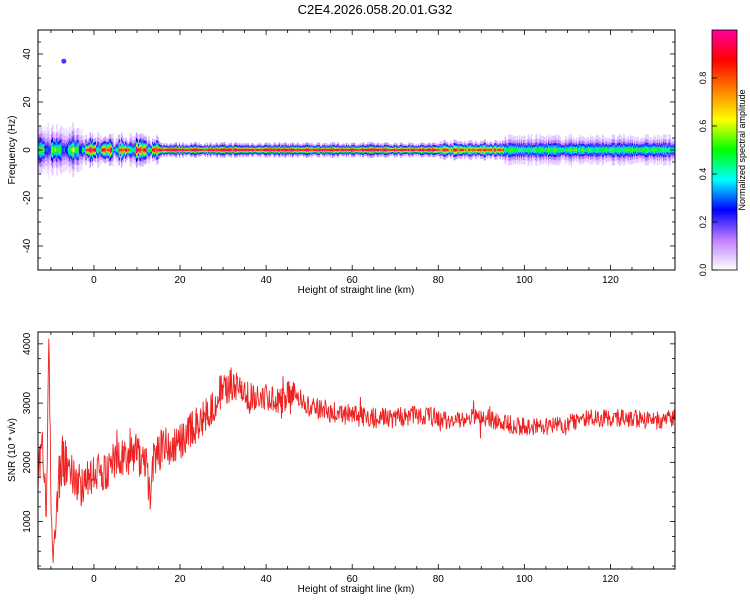 This screenshot has width=750, height=600. What do you see at coordinates (524, 280) in the screenshot?
I see `x-tick-label: 100` at bounding box center [524, 280].